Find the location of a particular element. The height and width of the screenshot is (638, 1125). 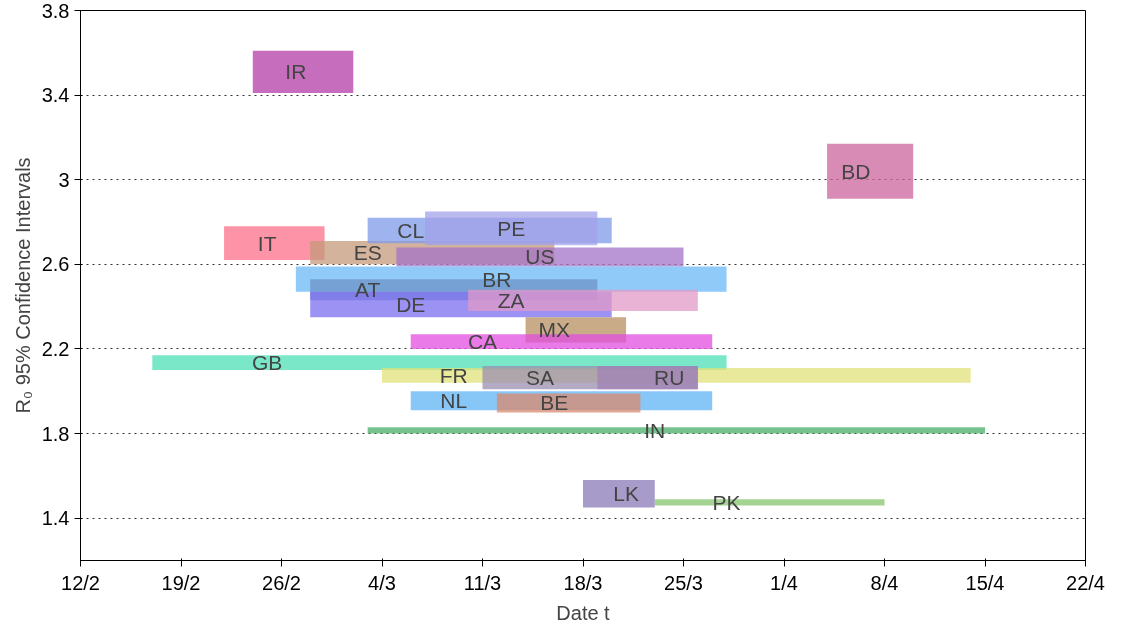

annotation: US is located at coordinates (540, 257).